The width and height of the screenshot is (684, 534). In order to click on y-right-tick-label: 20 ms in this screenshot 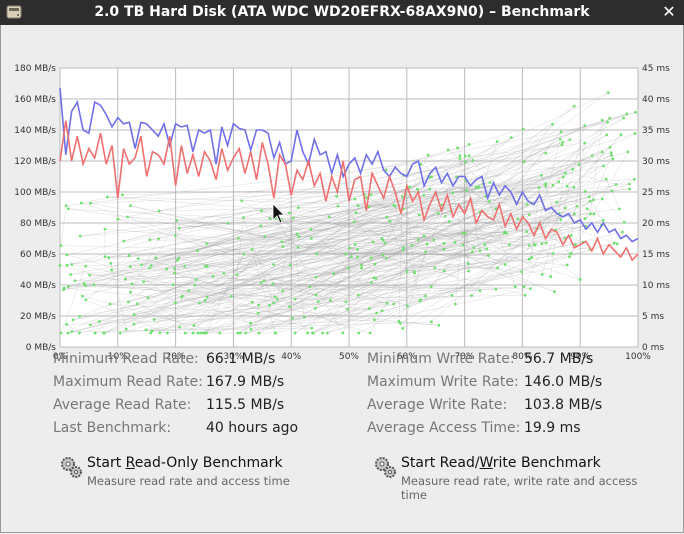, I will do `click(656, 224)`.